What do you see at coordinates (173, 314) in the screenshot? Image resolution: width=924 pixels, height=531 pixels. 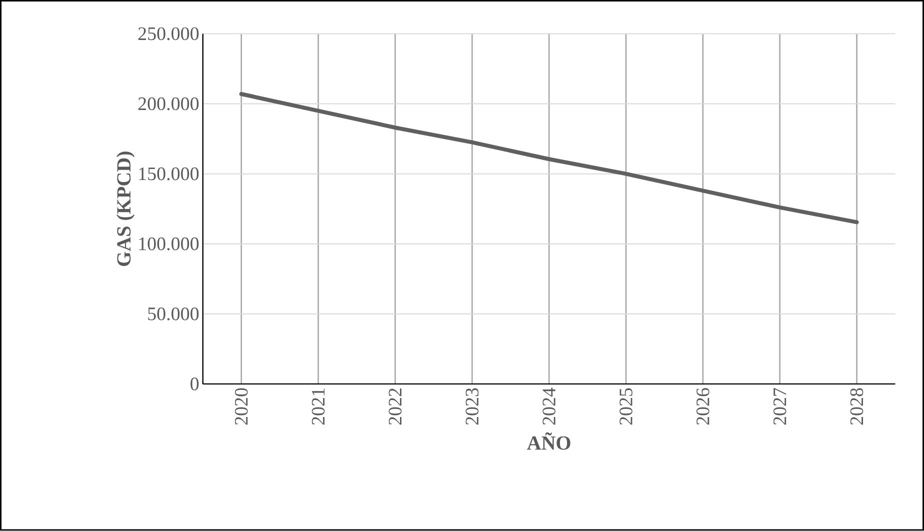 I see `y-tick-label: 50.000` at bounding box center [173, 314].